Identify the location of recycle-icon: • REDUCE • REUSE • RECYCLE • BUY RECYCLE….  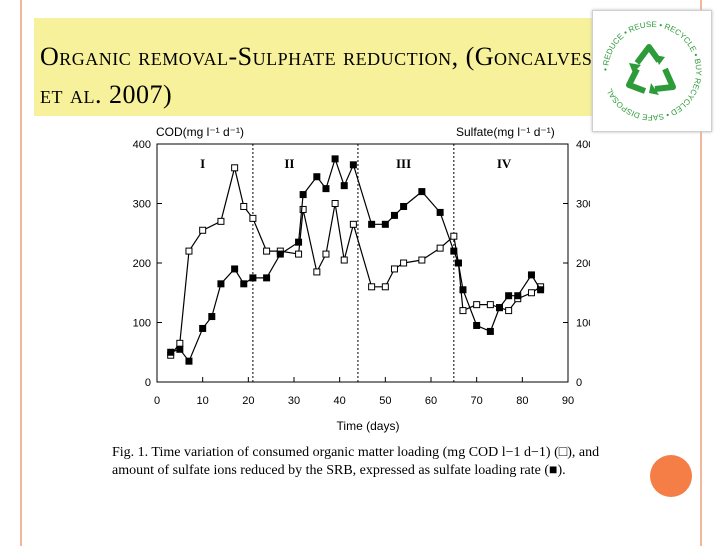
(652, 71).